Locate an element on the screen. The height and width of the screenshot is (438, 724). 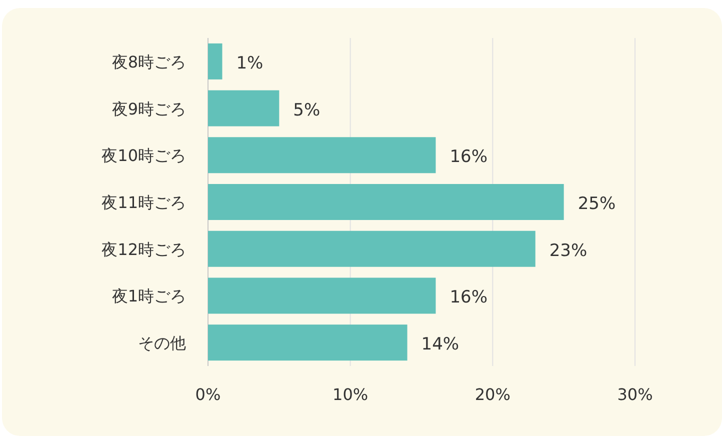
y-tick-label: その他 is located at coordinates (162, 343).